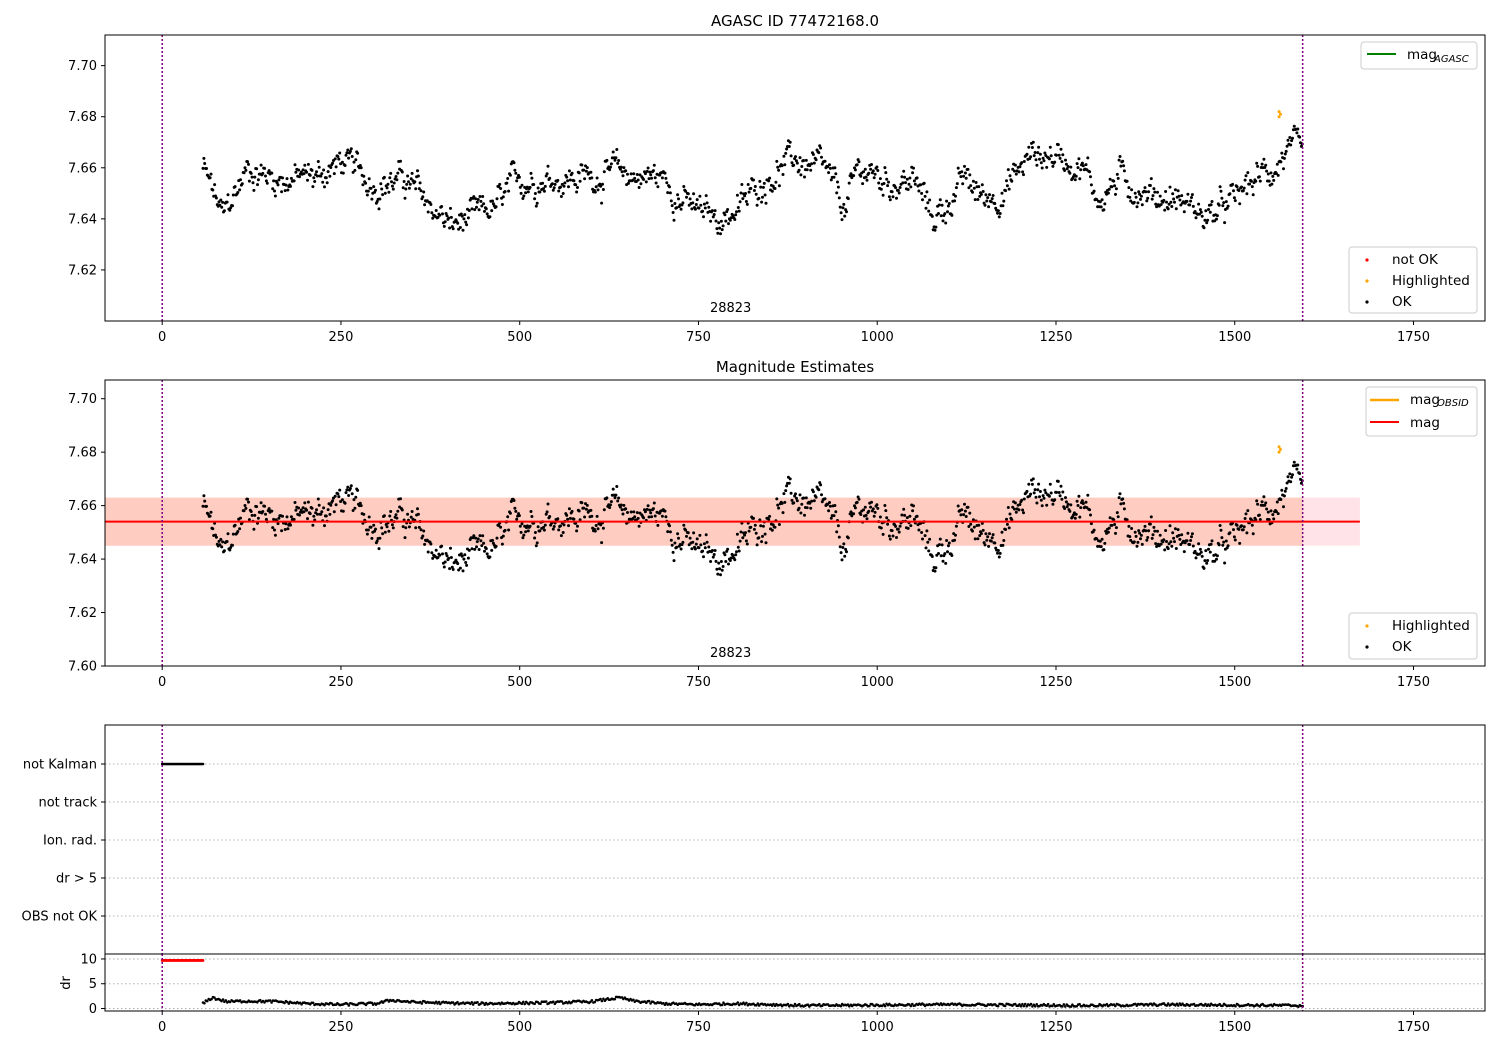  I want to click on x-tick-label: 1500, so click(1234, 337).